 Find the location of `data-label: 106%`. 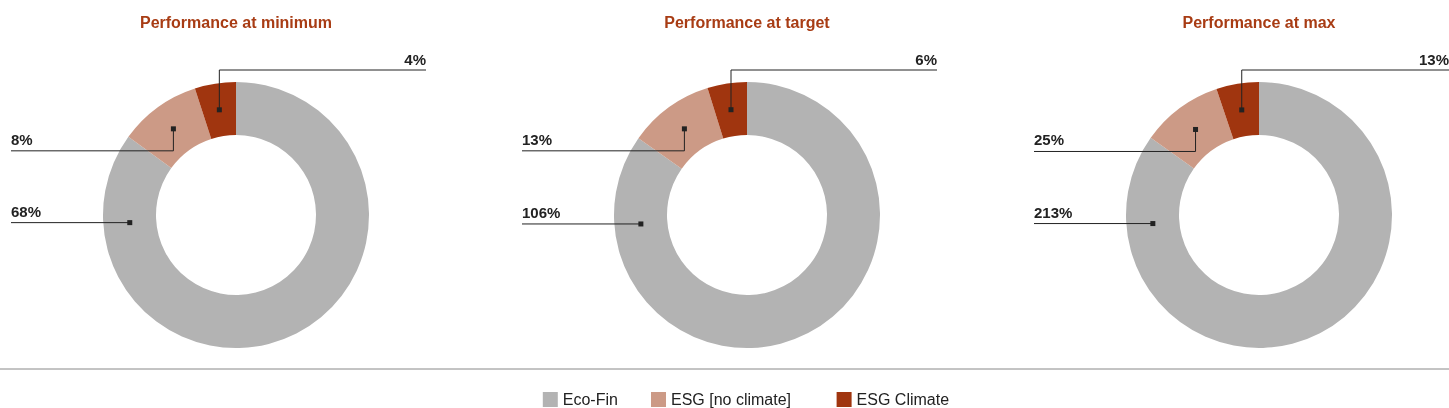

data-label: 106% is located at coordinates (541, 212).